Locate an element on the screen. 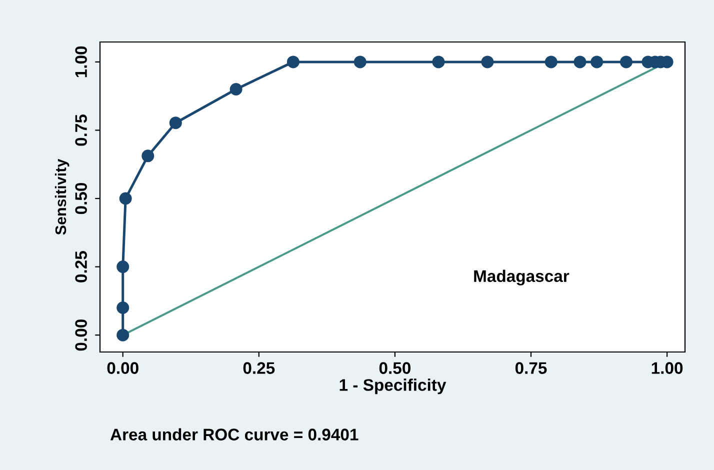 The width and height of the screenshot is (714, 470). x-axis-title: 1 - Specificity is located at coordinates (393, 386).